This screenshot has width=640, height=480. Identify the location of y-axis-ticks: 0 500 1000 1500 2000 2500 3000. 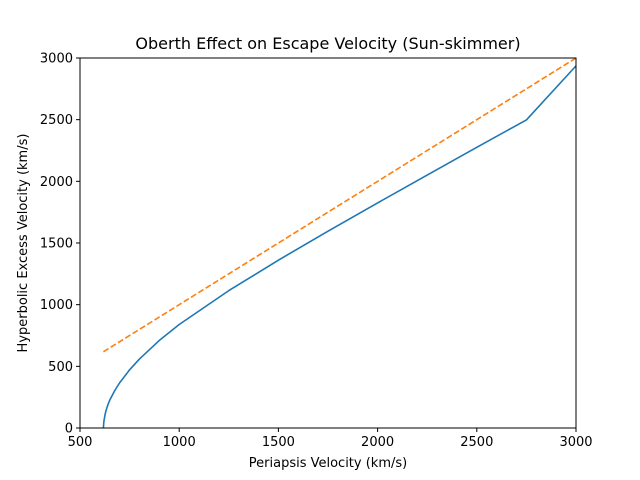
(60, 244).